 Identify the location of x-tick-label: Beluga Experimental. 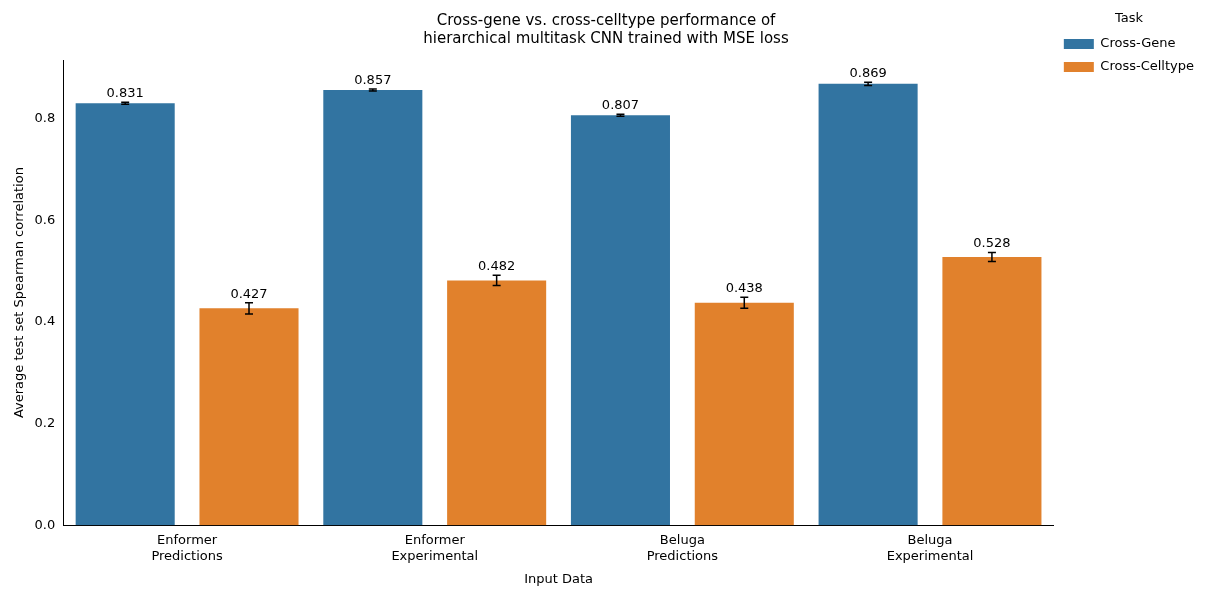
(930, 547).